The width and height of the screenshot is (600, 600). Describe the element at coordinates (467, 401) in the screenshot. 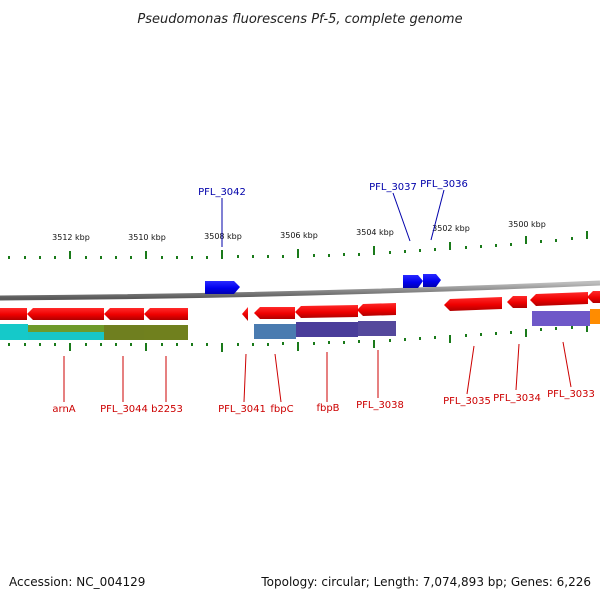

I see `gene-label-reverse: PFL_3035` at that location.